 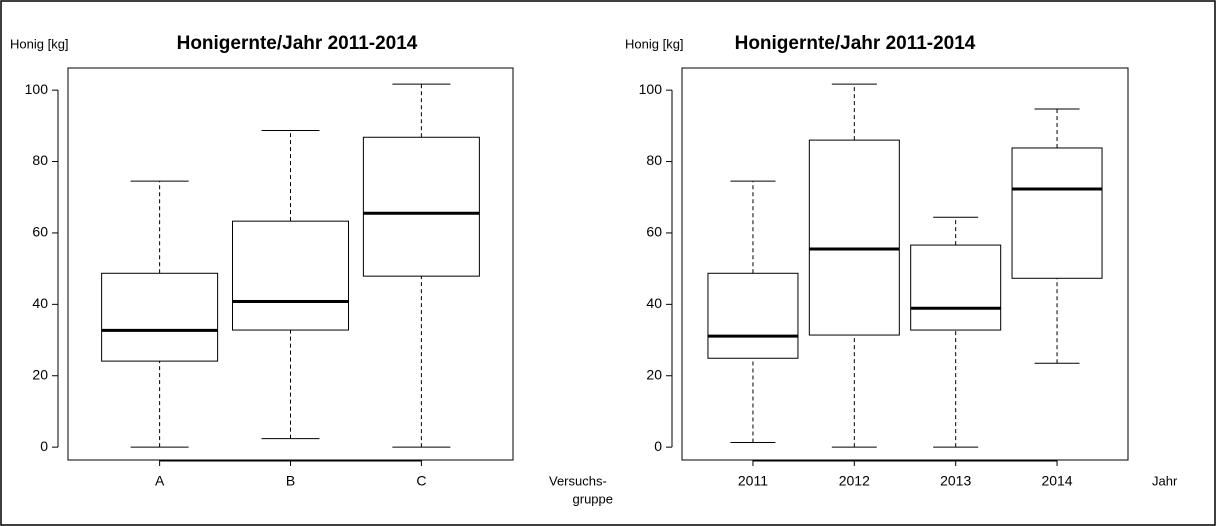 I want to click on x-tick-label: 2011, so click(x=753, y=481).